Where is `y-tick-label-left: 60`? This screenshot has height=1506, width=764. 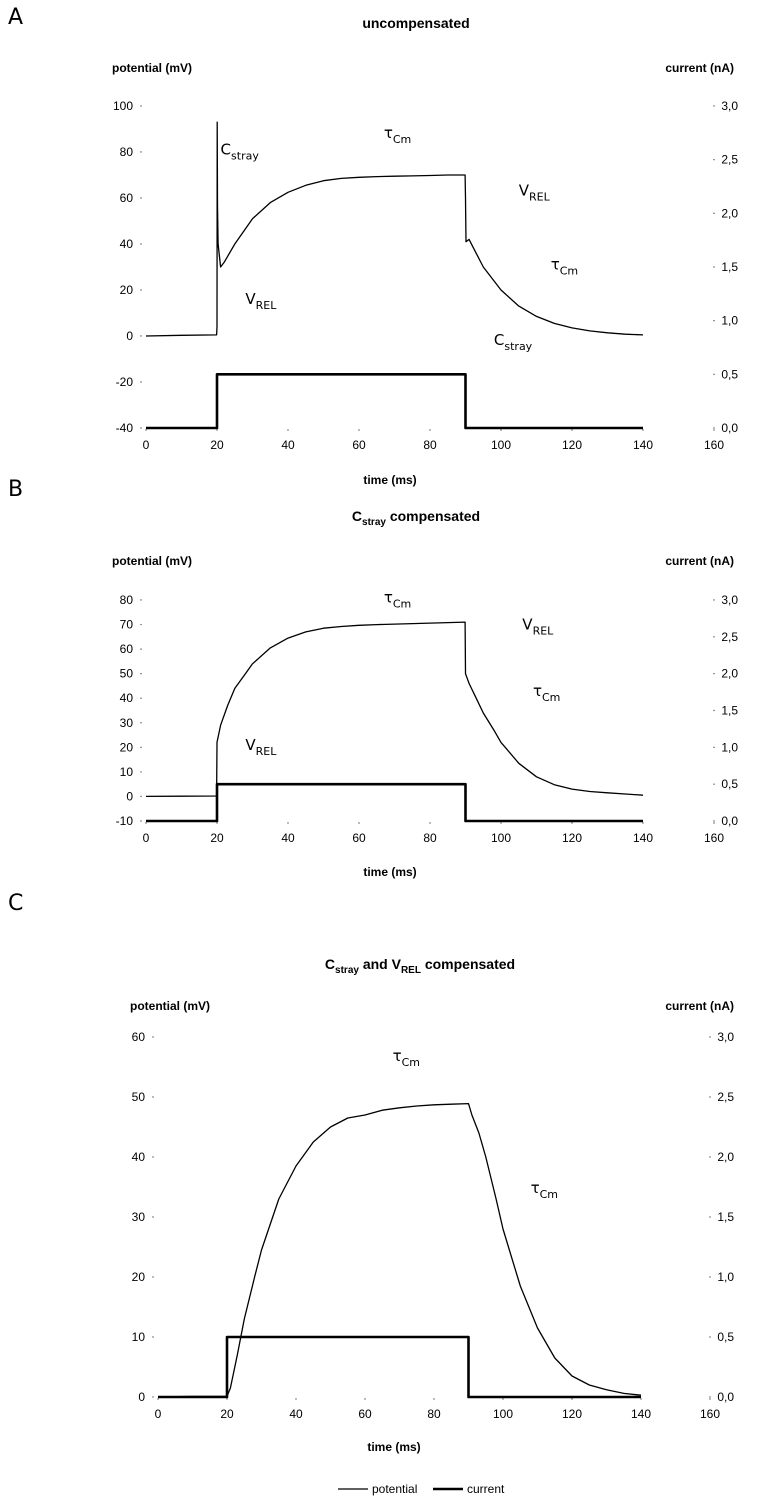 y-tick-label-left: 60 is located at coordinates (127, 649).